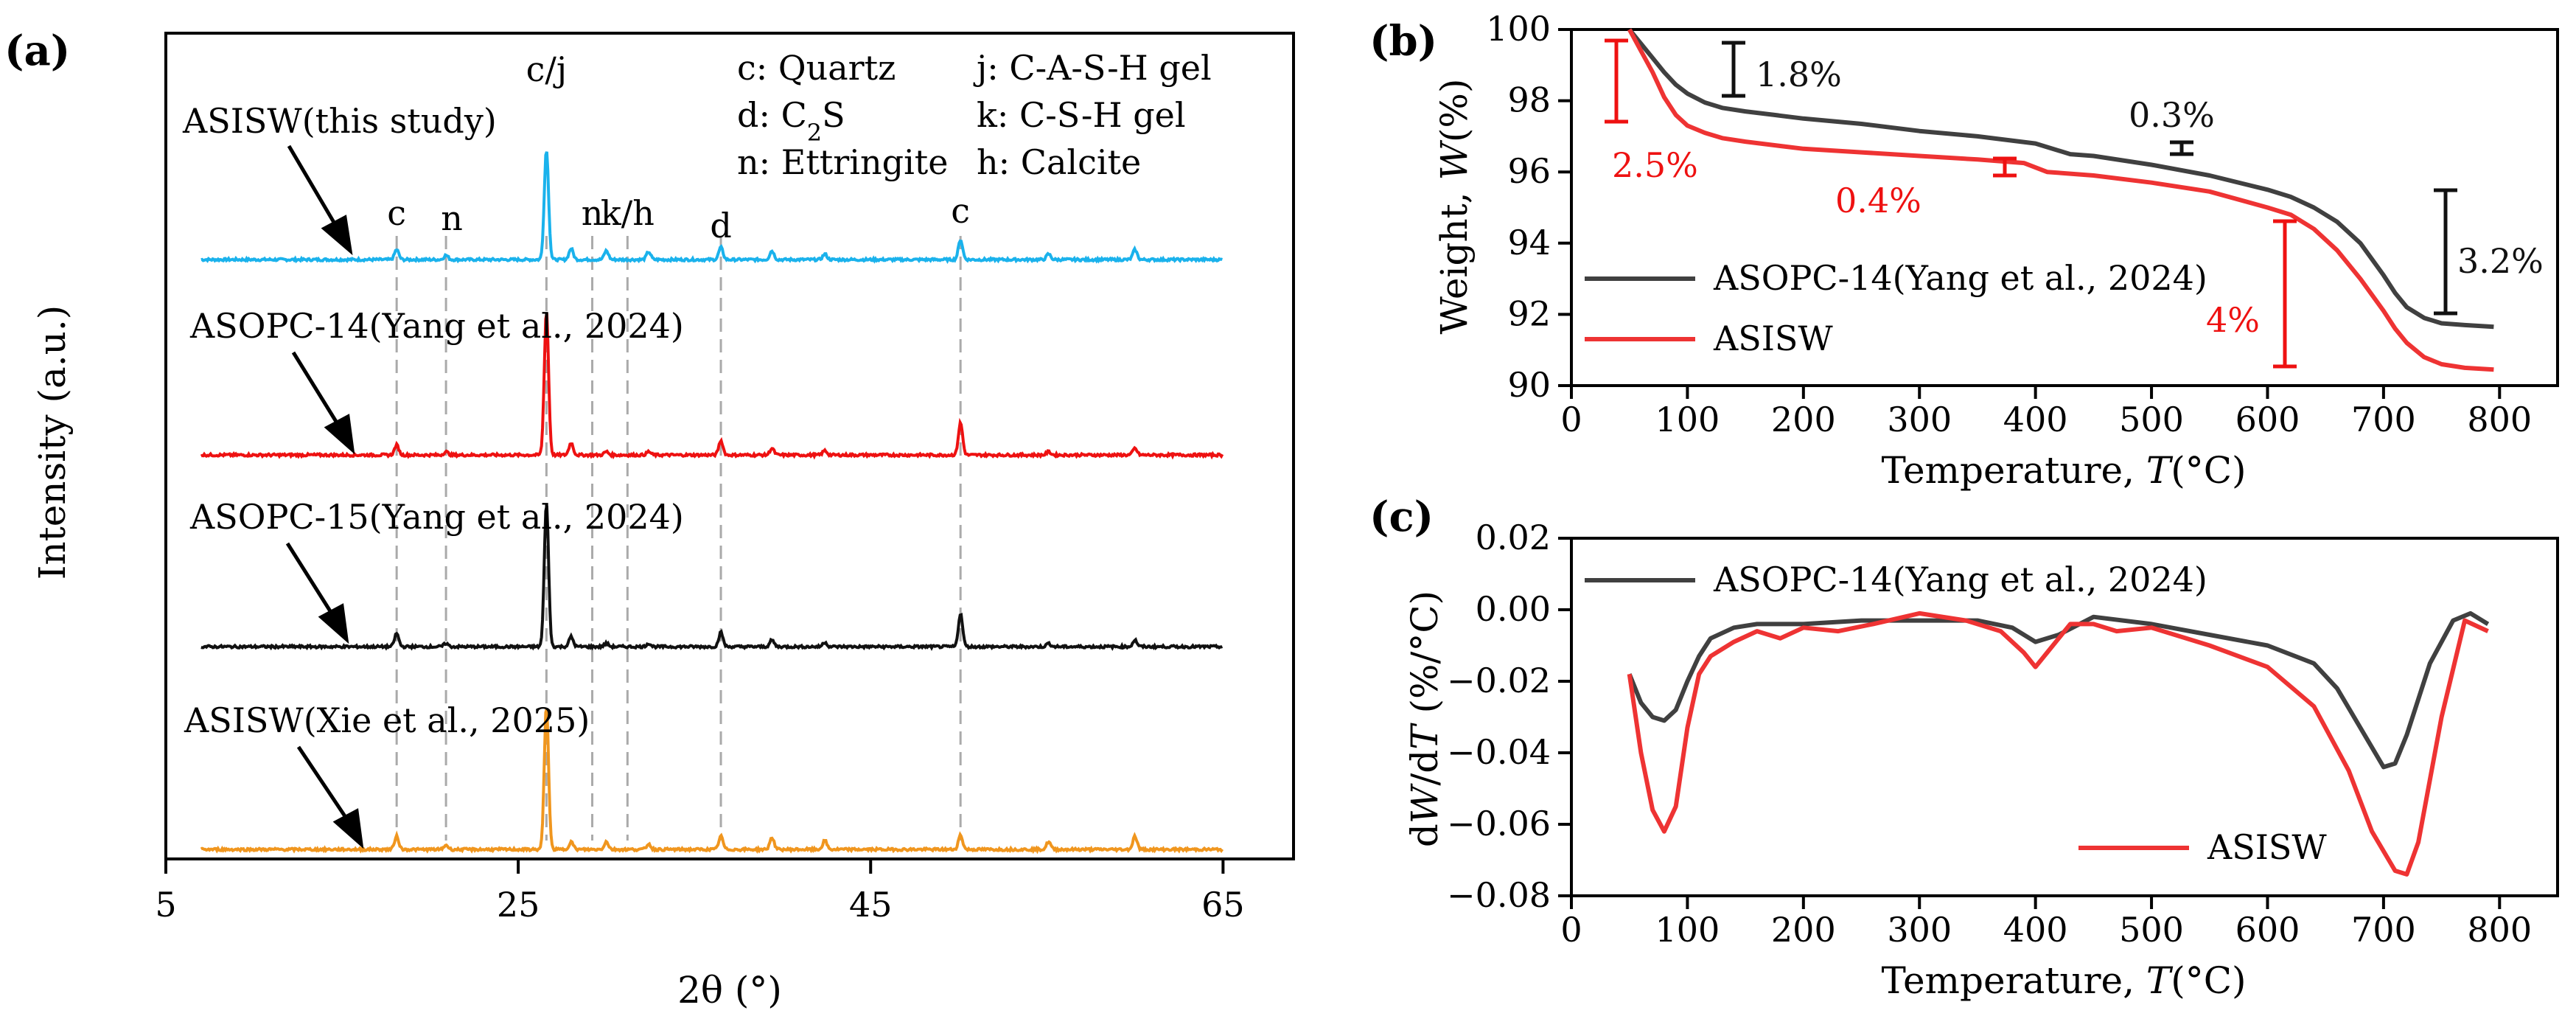 The height and width of the screenshot is (1030, 2576). I want to click on y-tick-label: −0.02, so click(1499, 680).